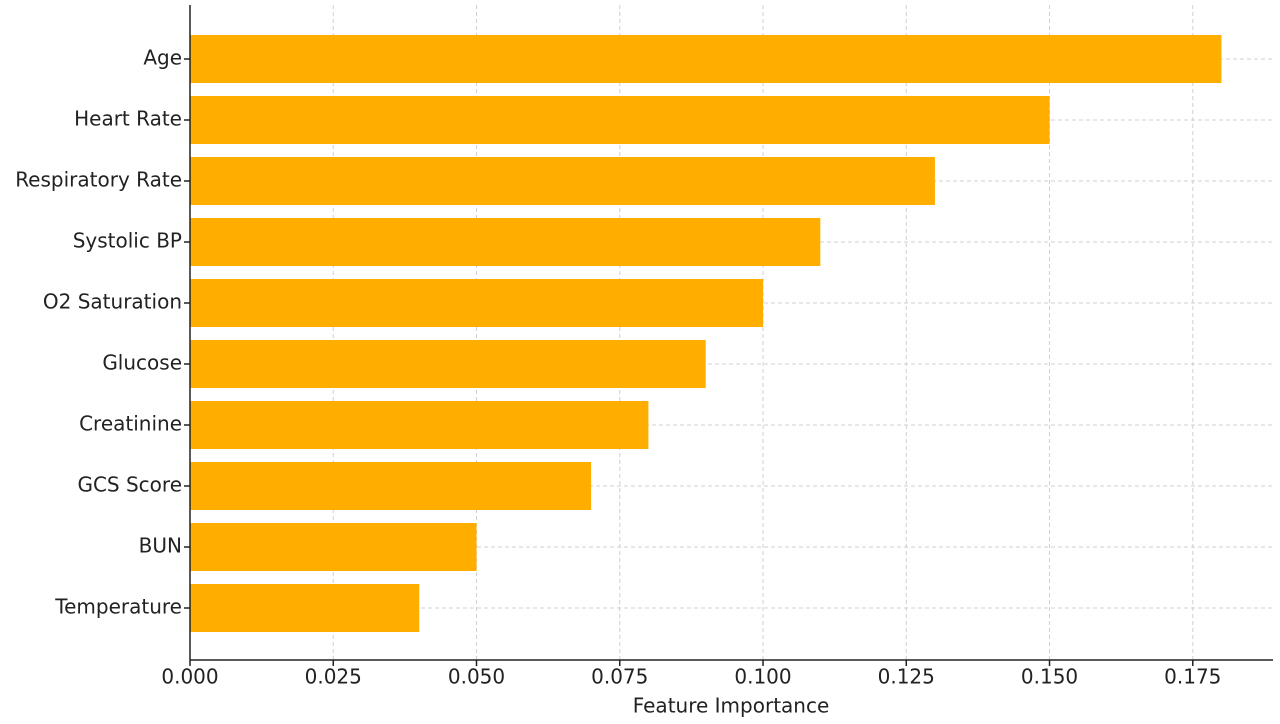  I want to click on x-tick-label: 0.075, so click(619, 677).